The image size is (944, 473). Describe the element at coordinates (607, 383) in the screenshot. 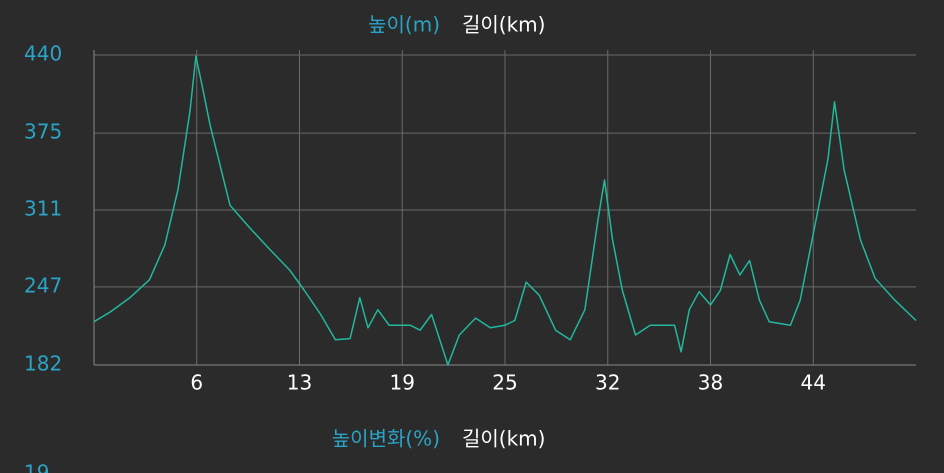

I see `x-tick-label: 32` at that location.